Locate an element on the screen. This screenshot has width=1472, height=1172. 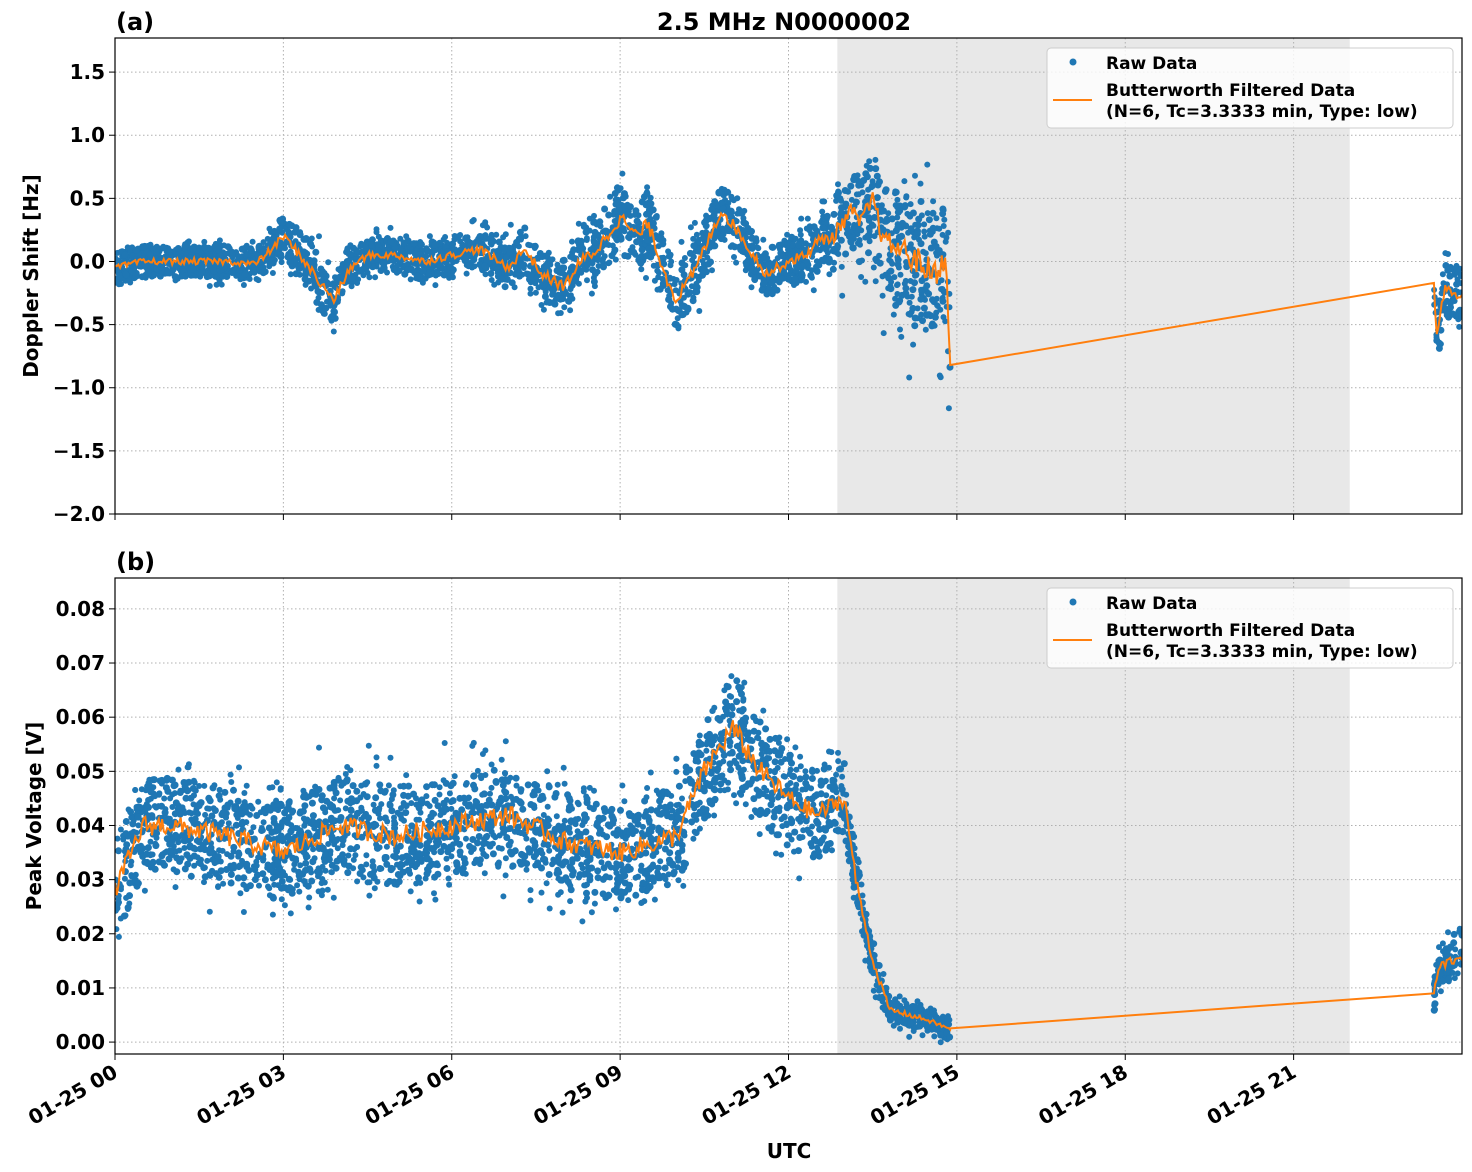
y-tick-label: −1.5 is located at coordinates (79, 451).